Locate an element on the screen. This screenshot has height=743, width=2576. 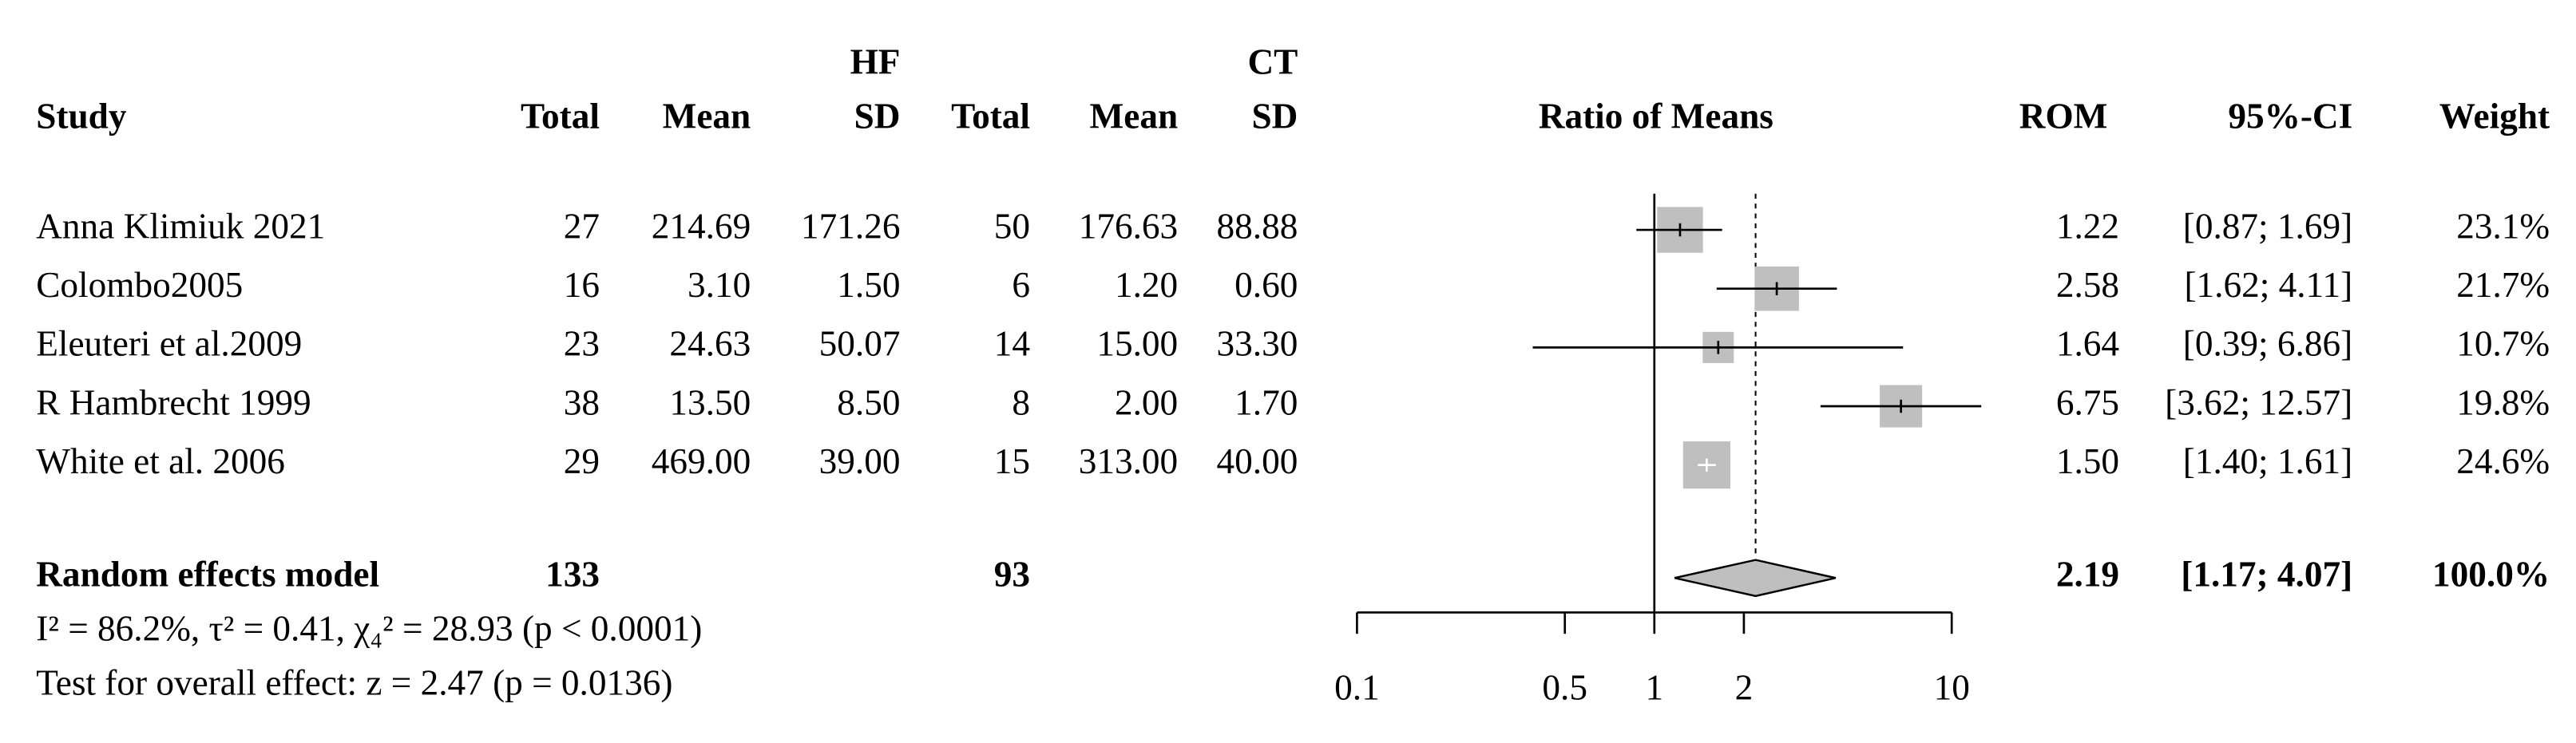
rom-value: 2.58 is located at coordinates (2087, 285).